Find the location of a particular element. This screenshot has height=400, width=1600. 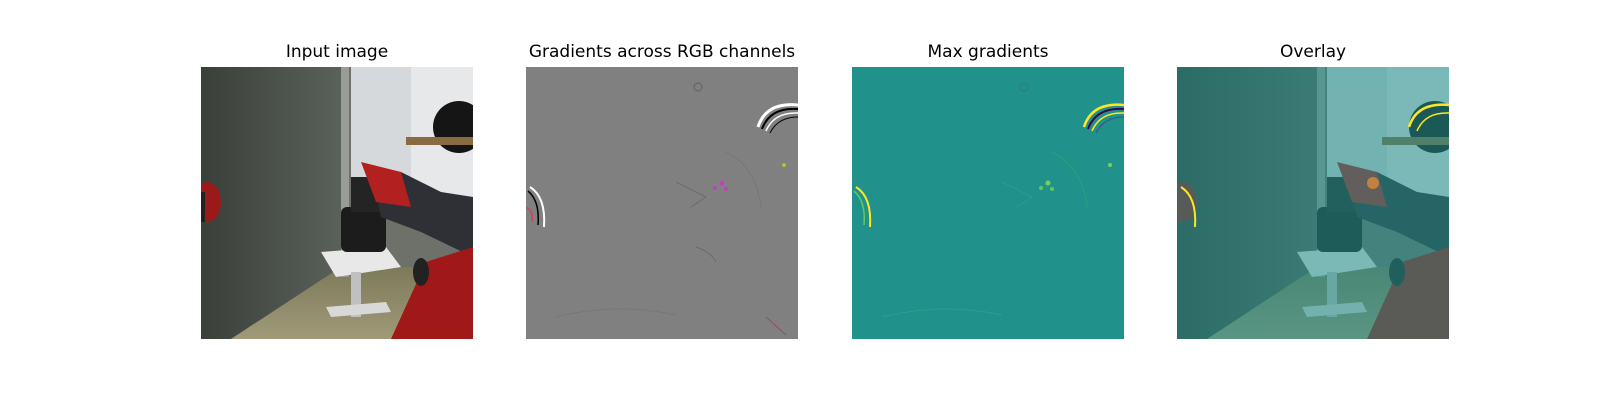

overlay-image is located at coordinates (1313, 203).